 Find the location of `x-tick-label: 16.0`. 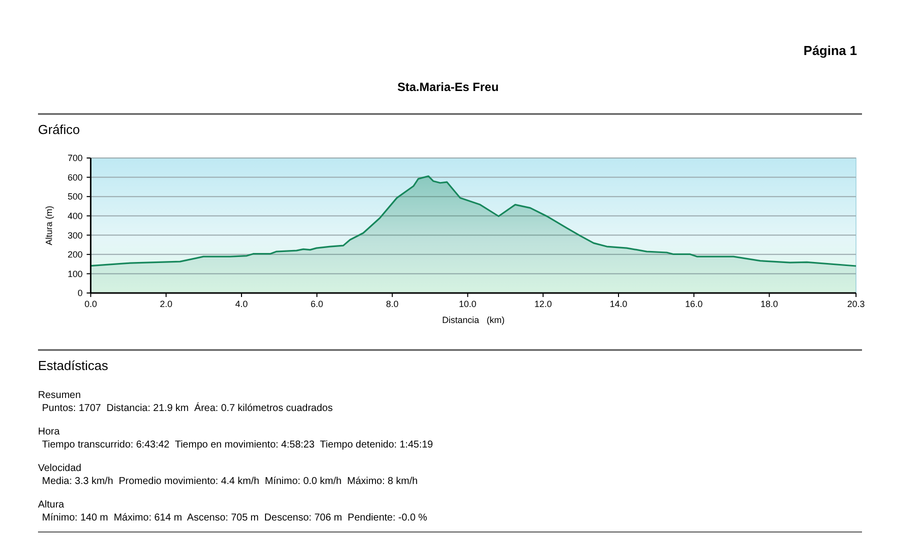

x-tick-label: 16.0 is located at coordinates (694, 304).